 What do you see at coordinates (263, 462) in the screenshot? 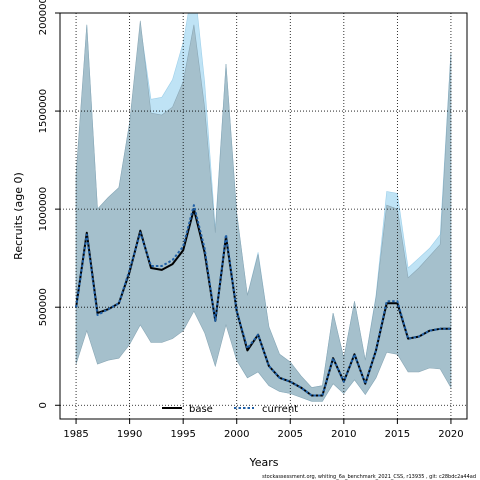
I see `x-axis-title: Years` at bounding box center [263, 462].